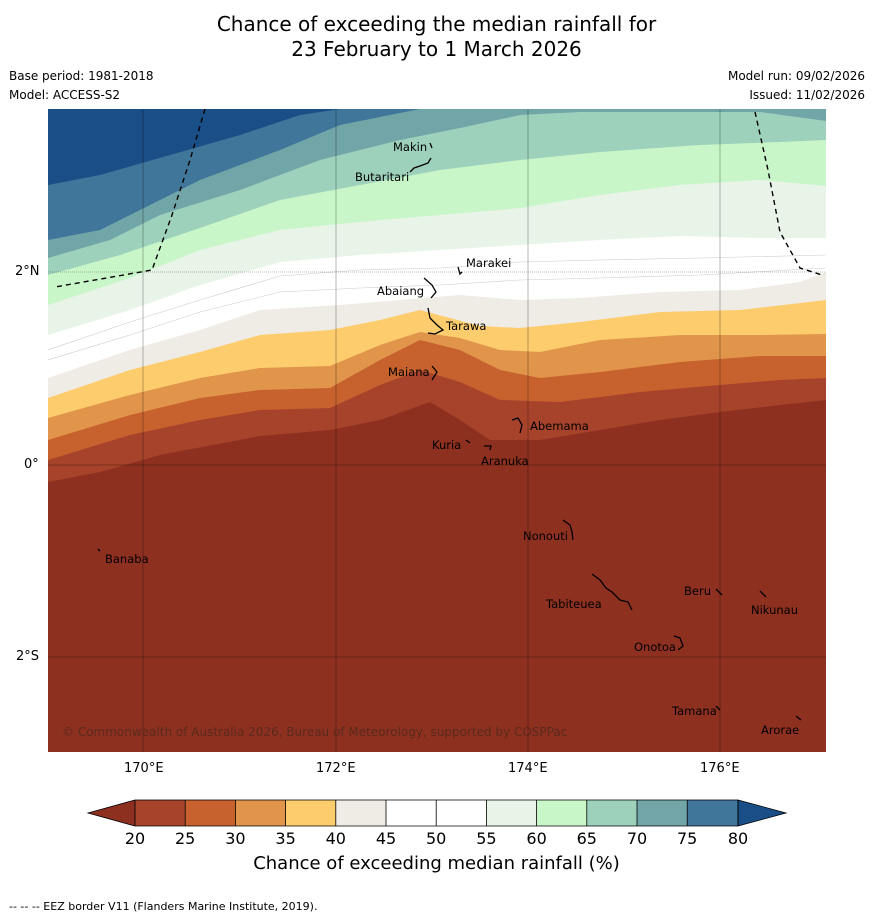 This screenshot has width=873, height=919. I want to click on island-marakei, so click(460, 271).